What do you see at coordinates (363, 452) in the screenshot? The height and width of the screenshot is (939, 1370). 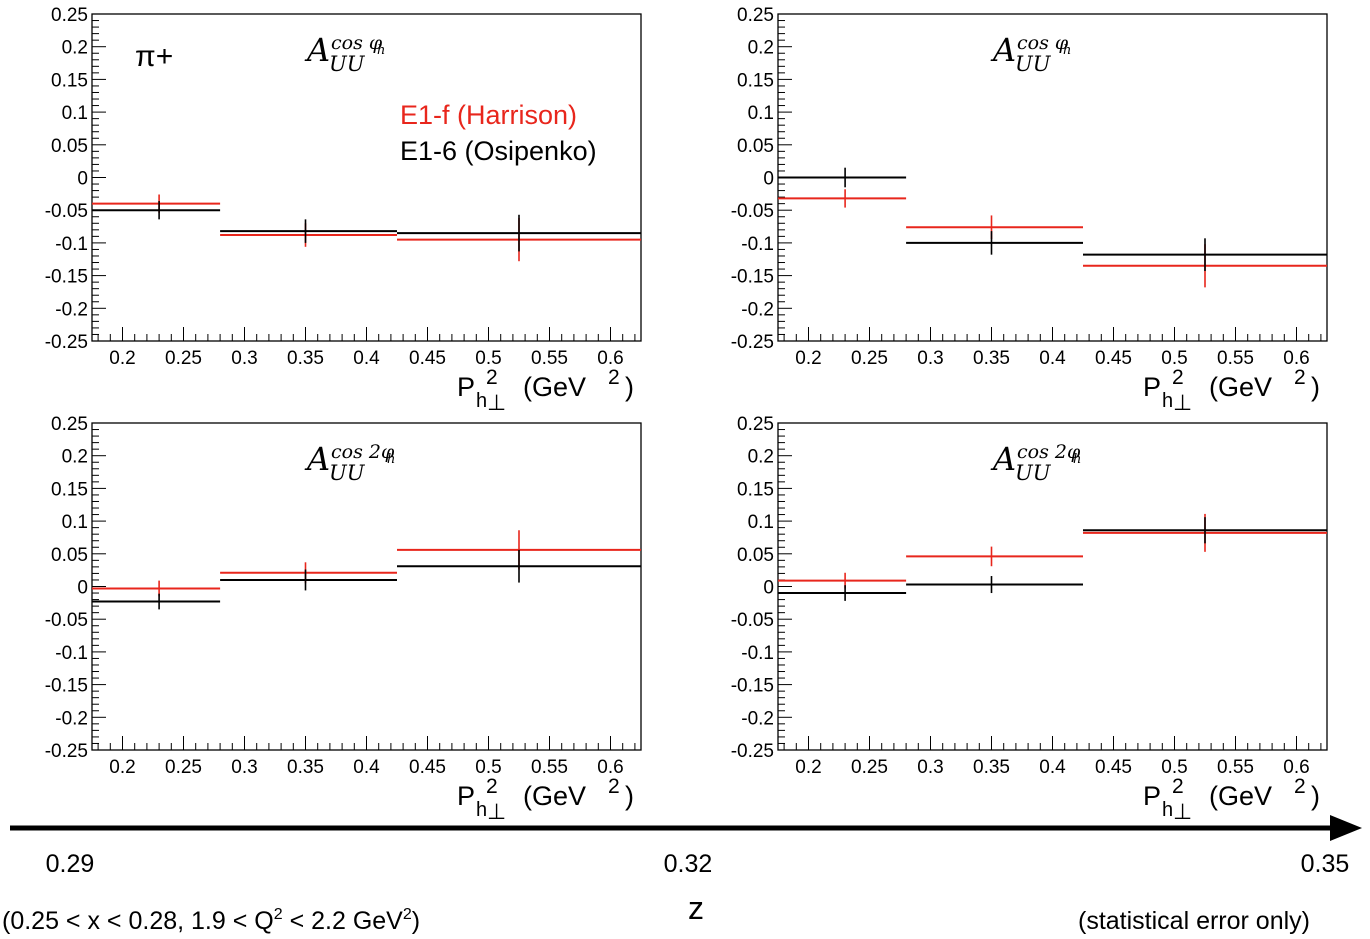 I see `panel-title-sup: cos 2φ` at bounding box center [363, 452].